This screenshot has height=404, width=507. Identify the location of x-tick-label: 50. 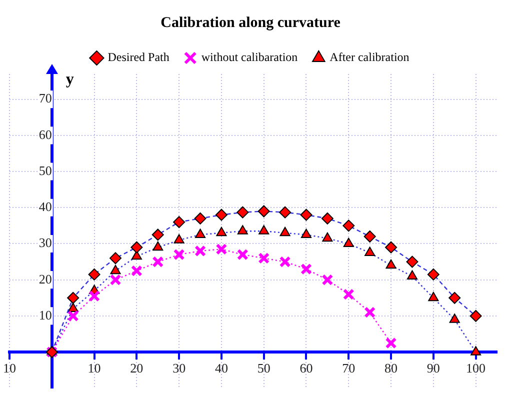
(263, 368).